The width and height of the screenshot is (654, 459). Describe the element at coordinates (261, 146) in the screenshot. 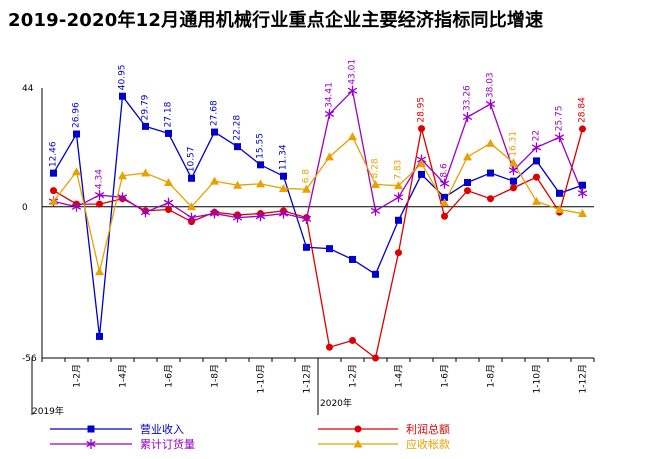

I see `data-label: 15.55` at that location.